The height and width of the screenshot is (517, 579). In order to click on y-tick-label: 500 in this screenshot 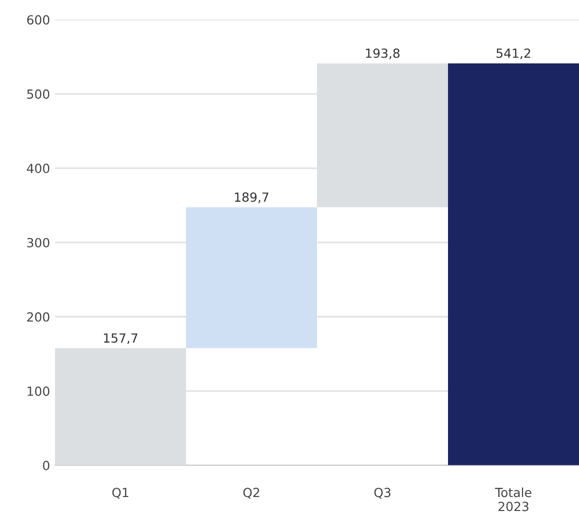, I will do `click(38, 94)`.